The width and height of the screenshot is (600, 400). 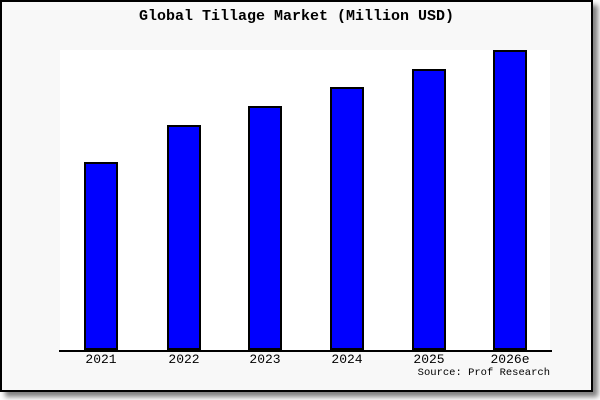 What do you see at coordinates (265, 228) in the screenshot?
I see `bar-2023` at bounding box center [265, 228].